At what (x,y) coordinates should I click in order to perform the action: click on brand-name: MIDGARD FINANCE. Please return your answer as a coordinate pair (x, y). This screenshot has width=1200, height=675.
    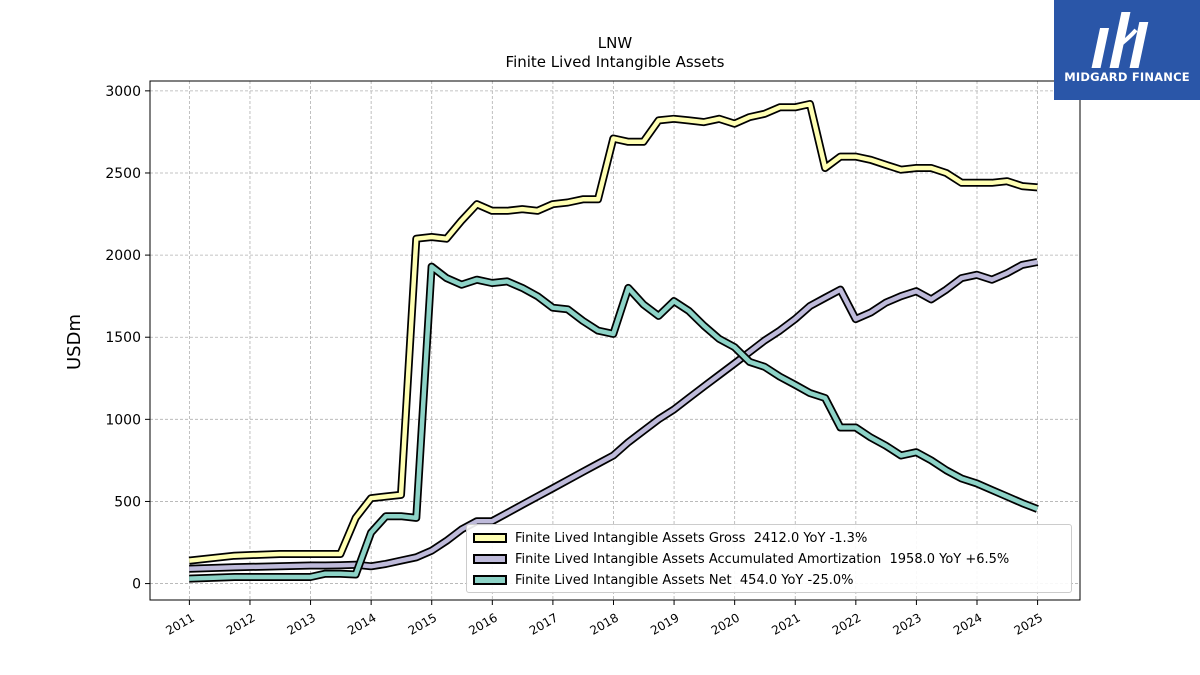
    Looking at the image, I should click on (1127, 77).